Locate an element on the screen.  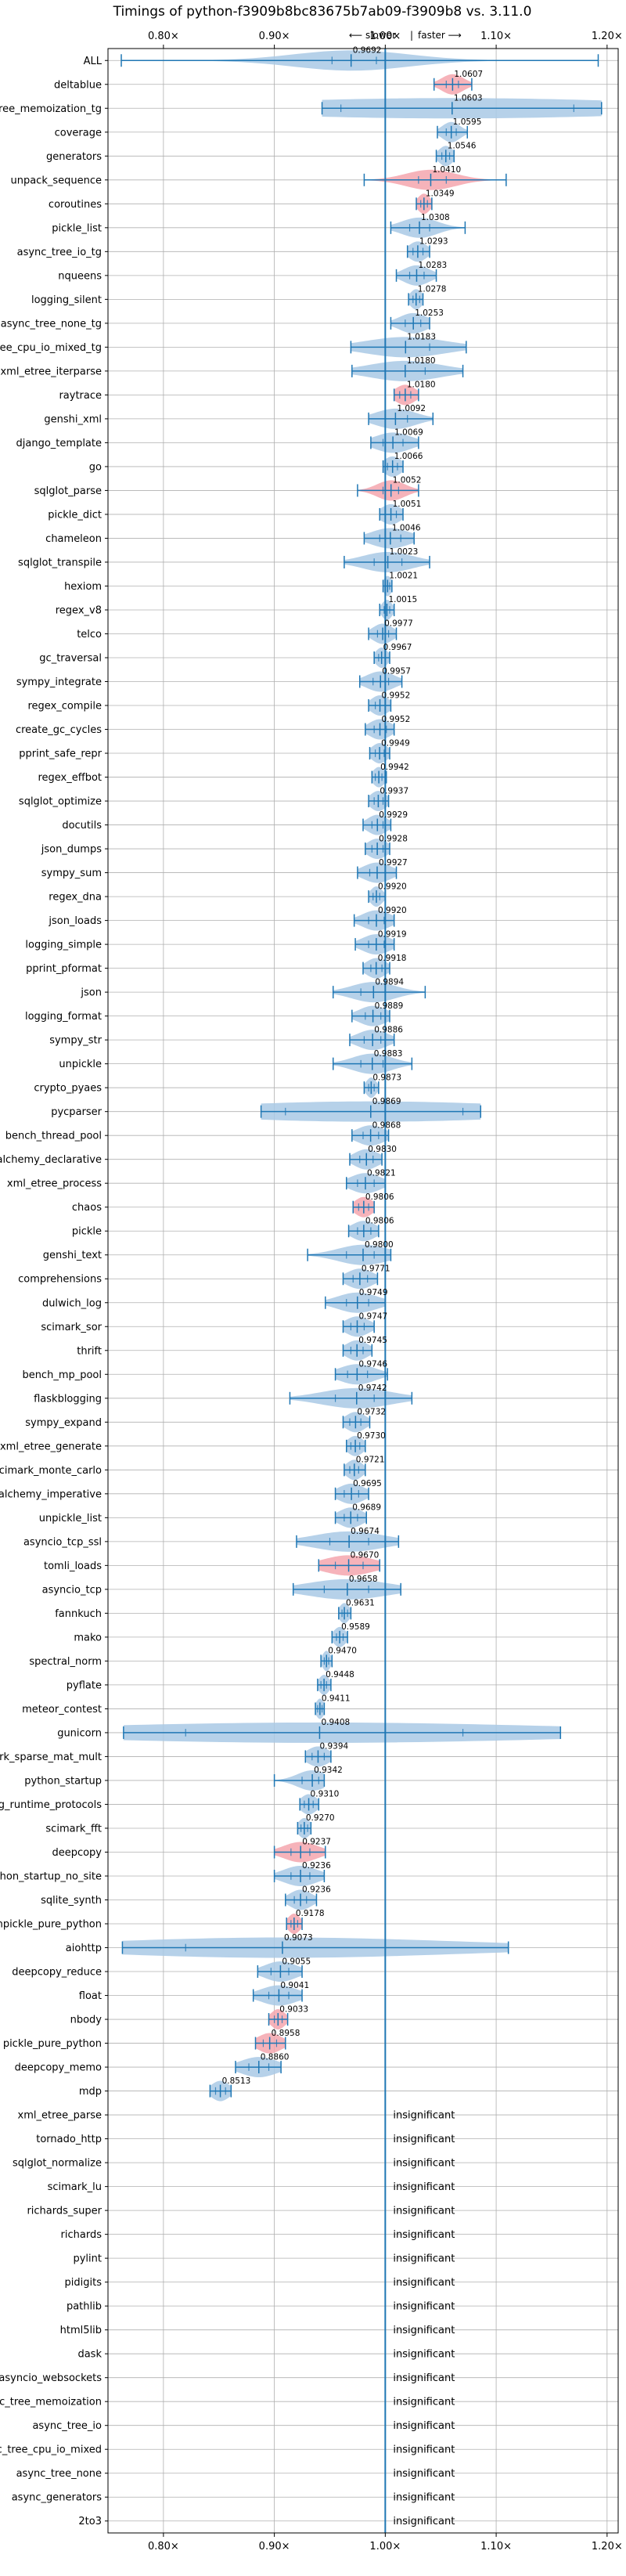
x-tick-label-top: 1.20× is located at coordinates (607, 36).